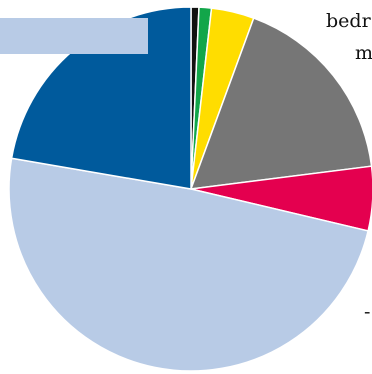 This screenshot has width=372, height=374. What do you see at coordinates (367, 312) in the screenshot?
I see `annotation-label-3: -` at bounding box center [367, 312].